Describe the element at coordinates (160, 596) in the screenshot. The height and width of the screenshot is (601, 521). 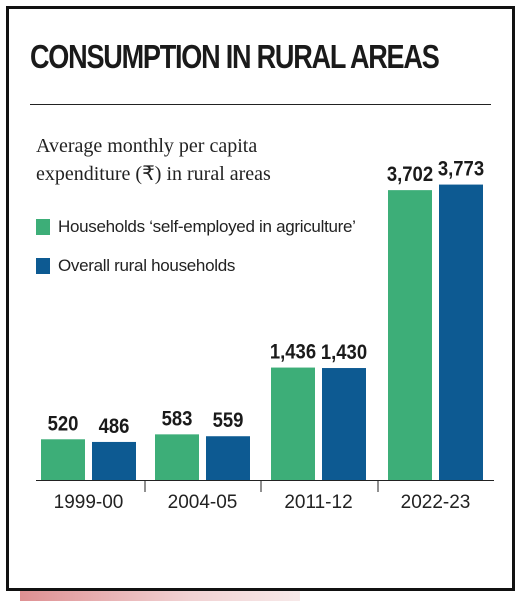
I see `footer-strip` at that location.